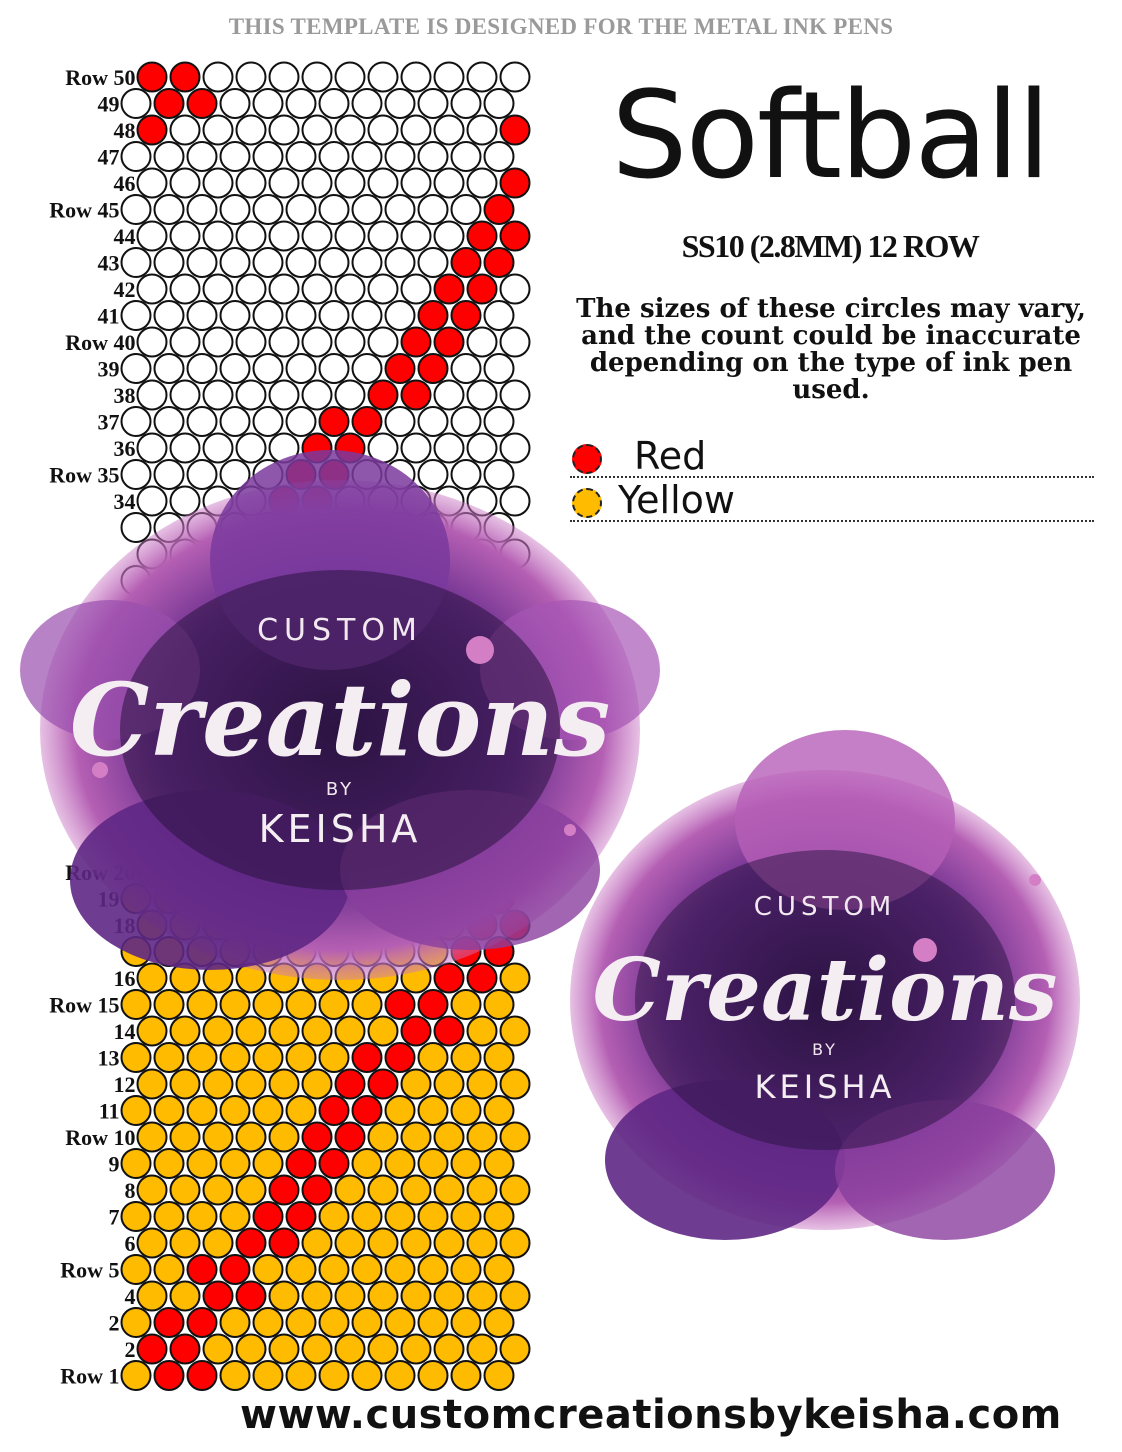  Describe the element at coordinates (114, 1164) in the screenshot. I see `row-label: 9` at that location.